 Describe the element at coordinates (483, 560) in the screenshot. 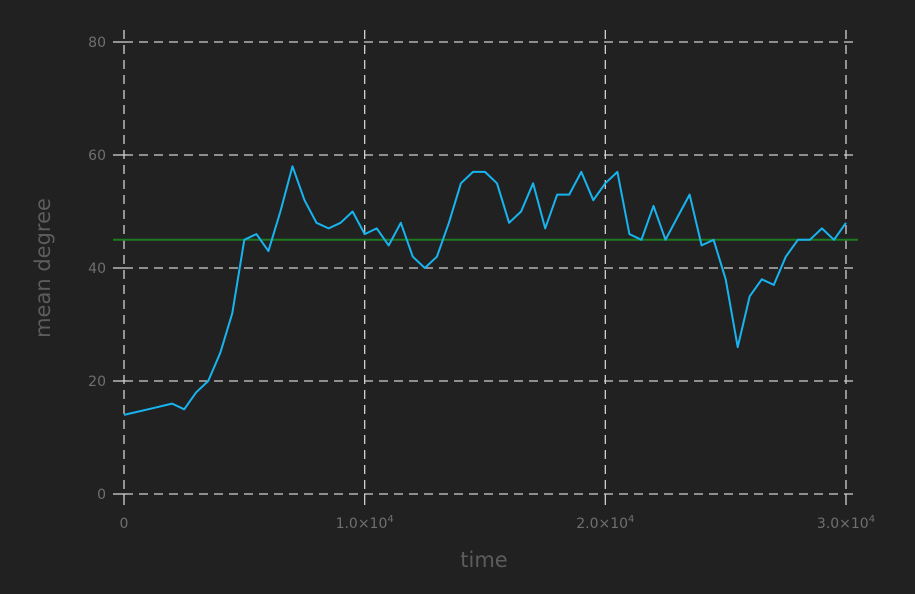

I see `x-axis-title: time` at that location.